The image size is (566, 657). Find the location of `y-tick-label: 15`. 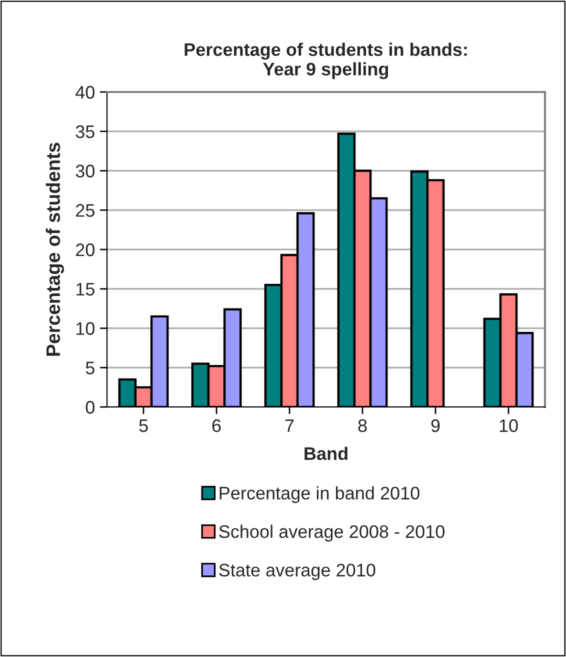

y-tick-label: 15 is located at coordinates (85, 289).